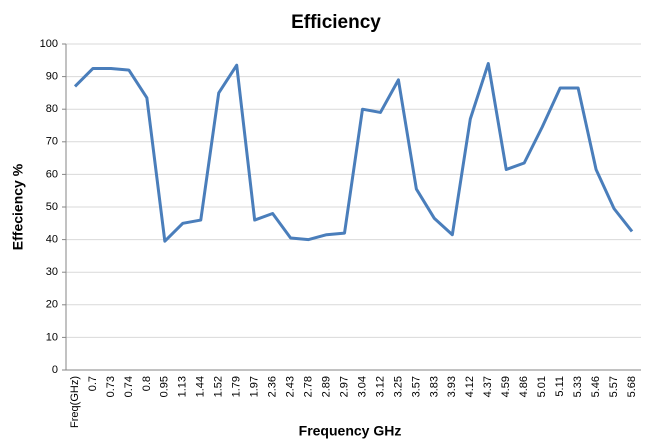 The image size is (646, 441). What do you see at coordinates (308, 386) in the screenshot?
I see `x-tick-label: 2.78` at bounding box center [308, 386].